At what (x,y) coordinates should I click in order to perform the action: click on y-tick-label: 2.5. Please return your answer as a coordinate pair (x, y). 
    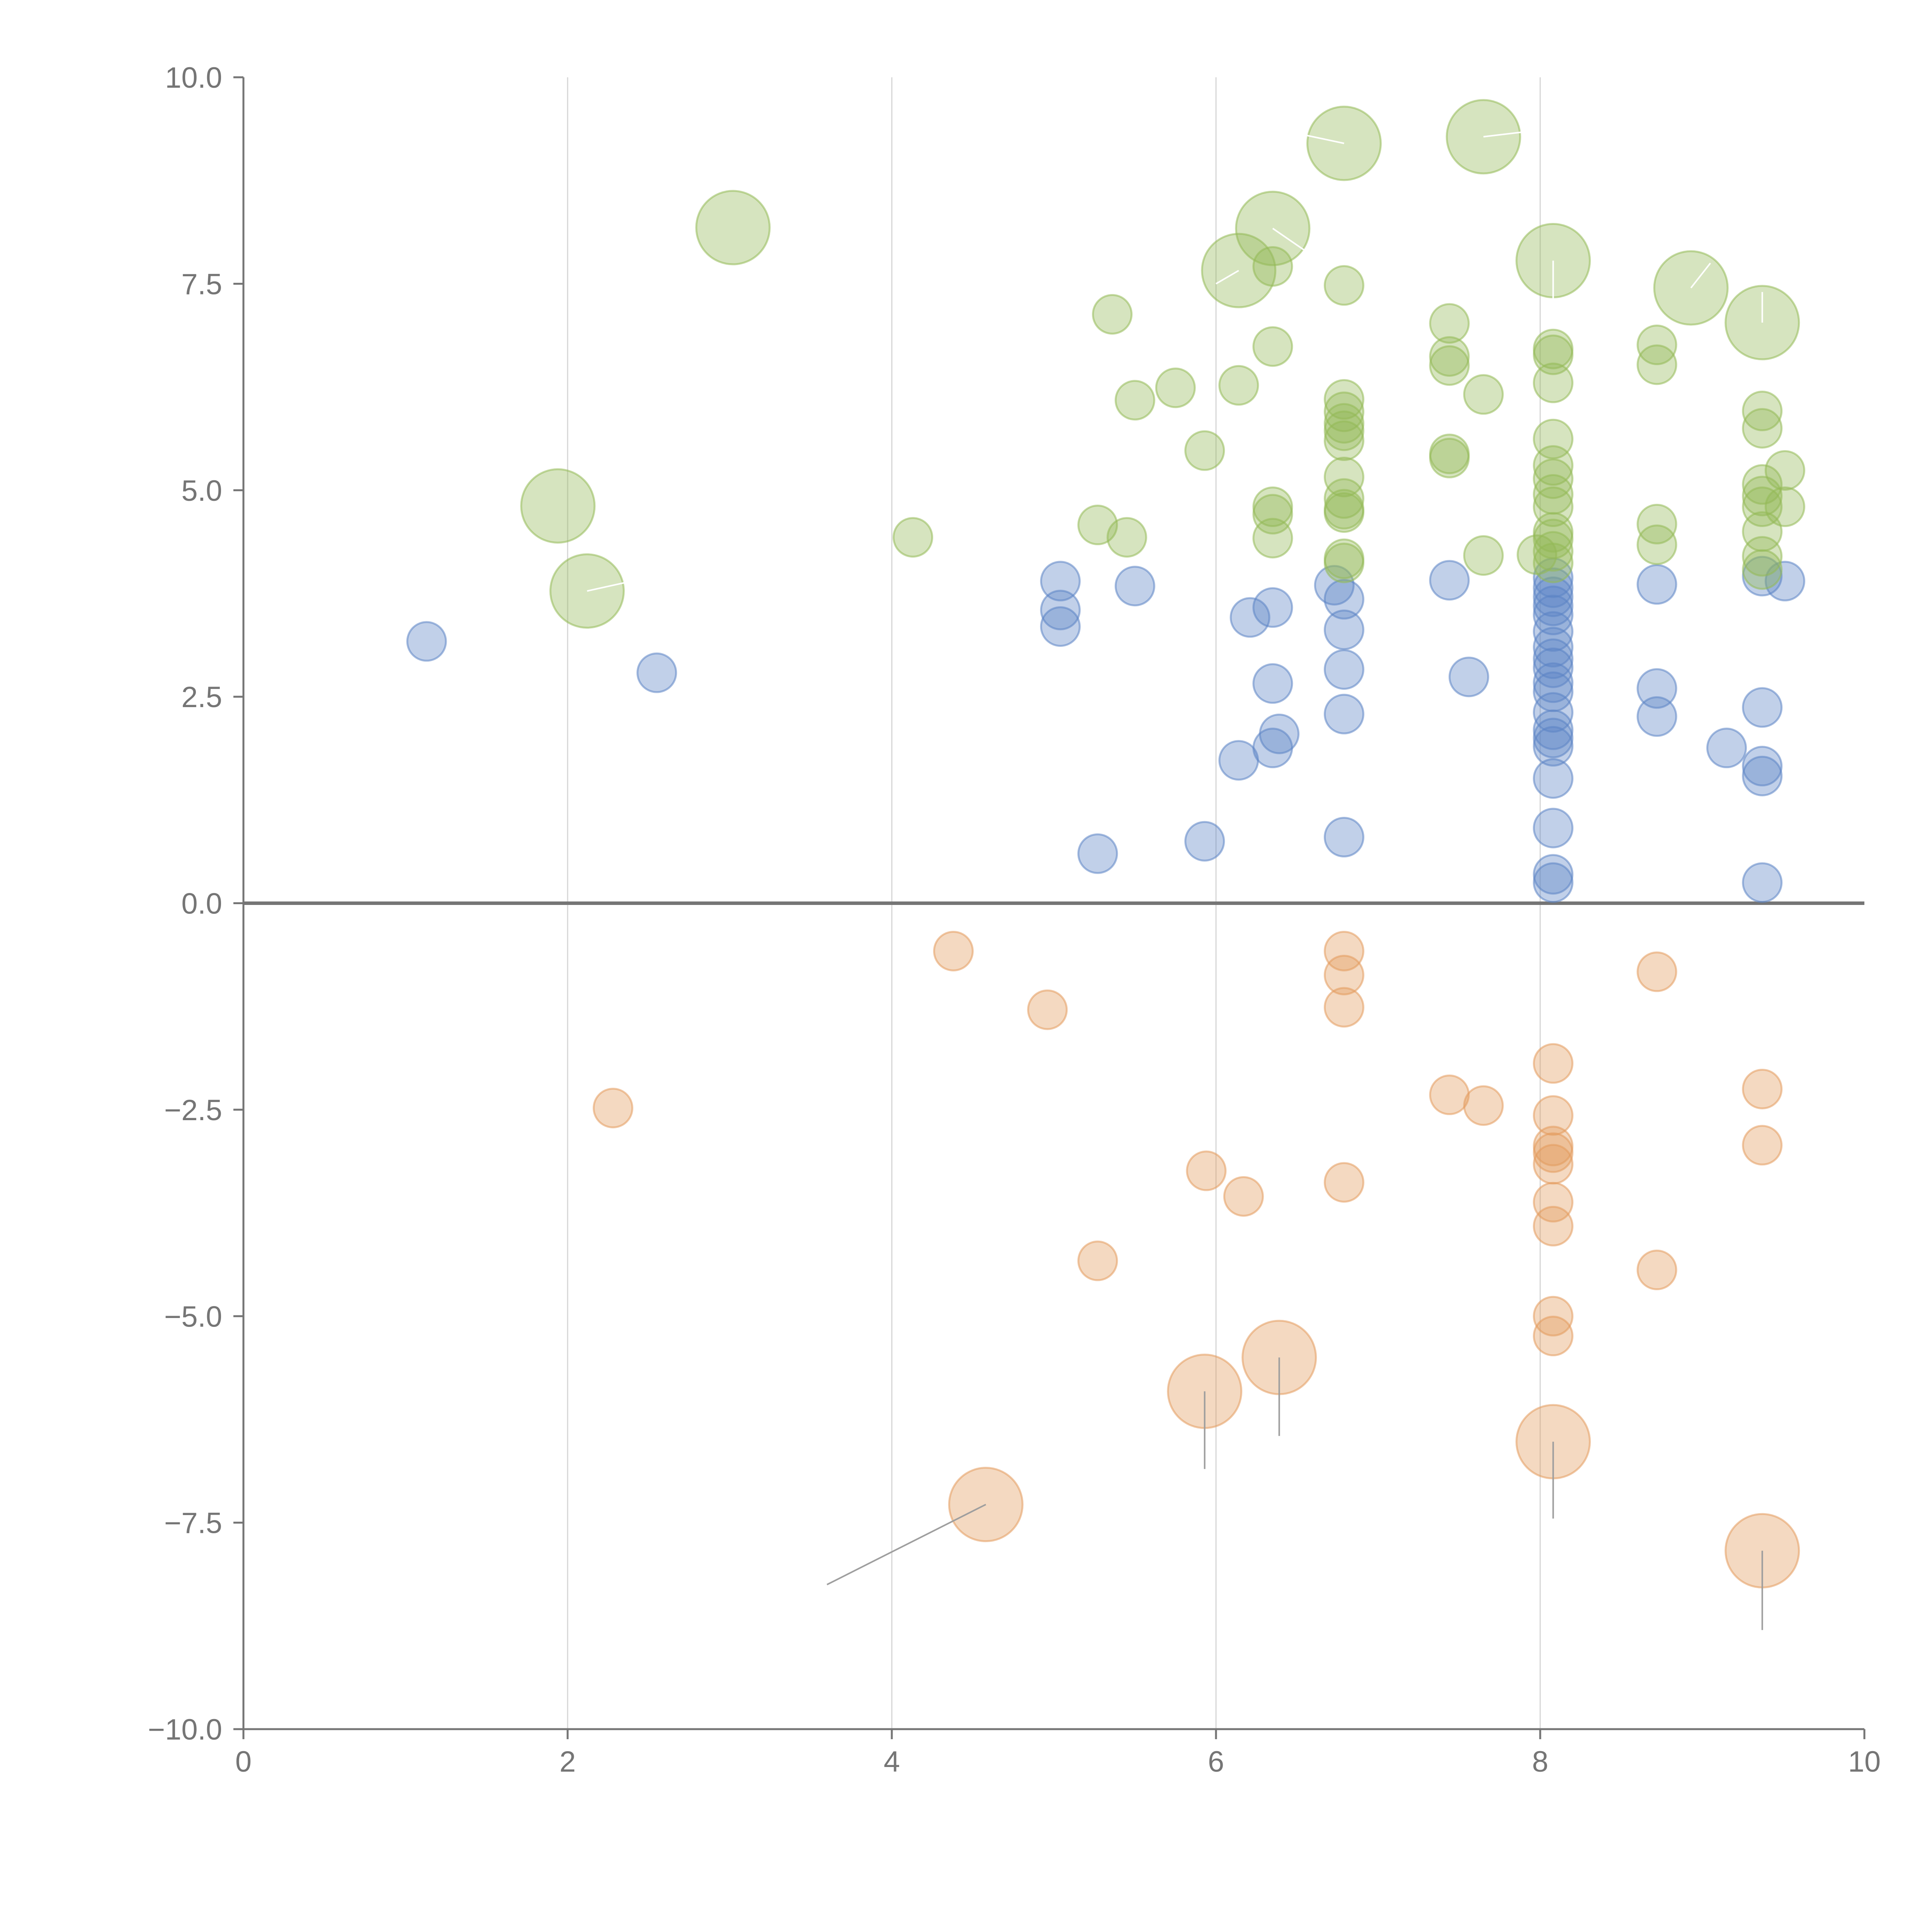
    Looking at the image, I should click on (202, 698).